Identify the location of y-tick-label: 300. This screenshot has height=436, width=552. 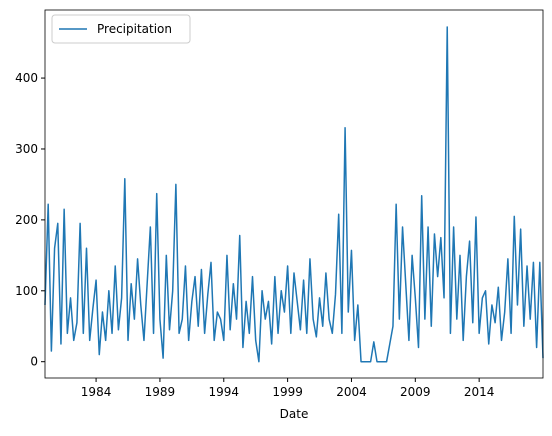
(26, 149).